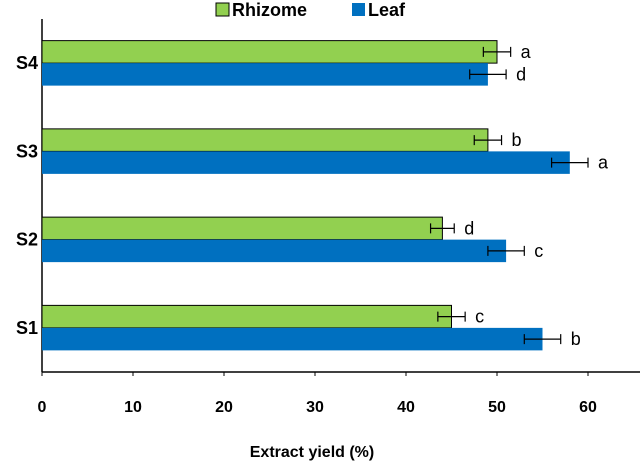 The image size is (644, 464). I want to click on sig-label-rhizome-s1: c, so click(479, 317).